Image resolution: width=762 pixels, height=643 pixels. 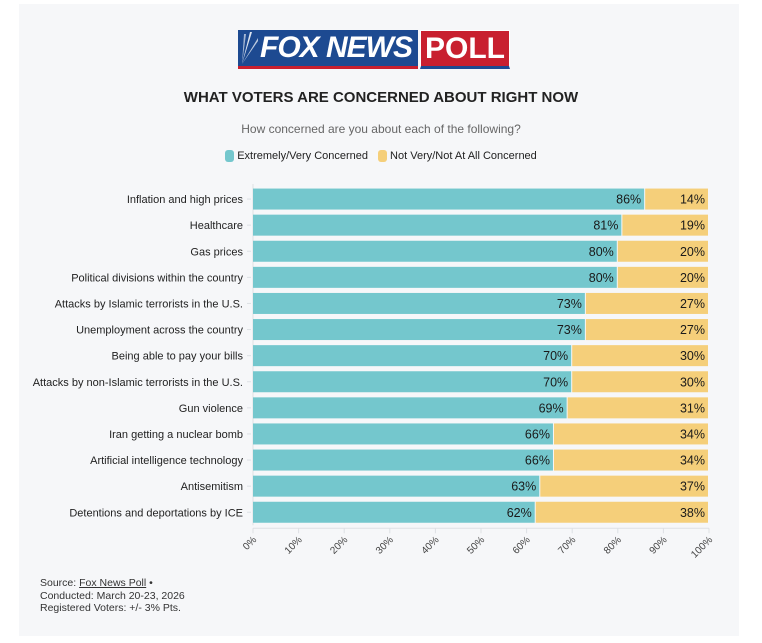 I want to click on x-tick-label: 90%, so click(x=659, y=546).